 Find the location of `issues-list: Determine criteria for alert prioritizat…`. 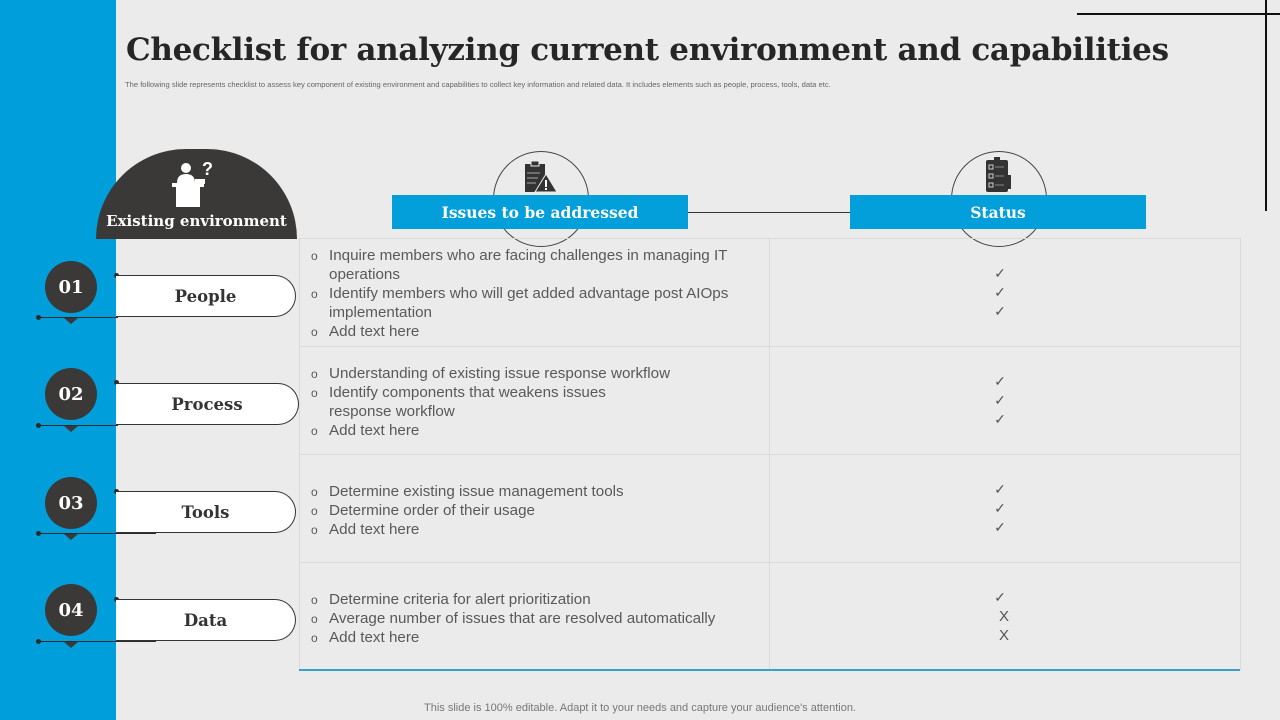

issues-list: Determine criteria for alert prioritizat… is located at coordinates (535, 619).